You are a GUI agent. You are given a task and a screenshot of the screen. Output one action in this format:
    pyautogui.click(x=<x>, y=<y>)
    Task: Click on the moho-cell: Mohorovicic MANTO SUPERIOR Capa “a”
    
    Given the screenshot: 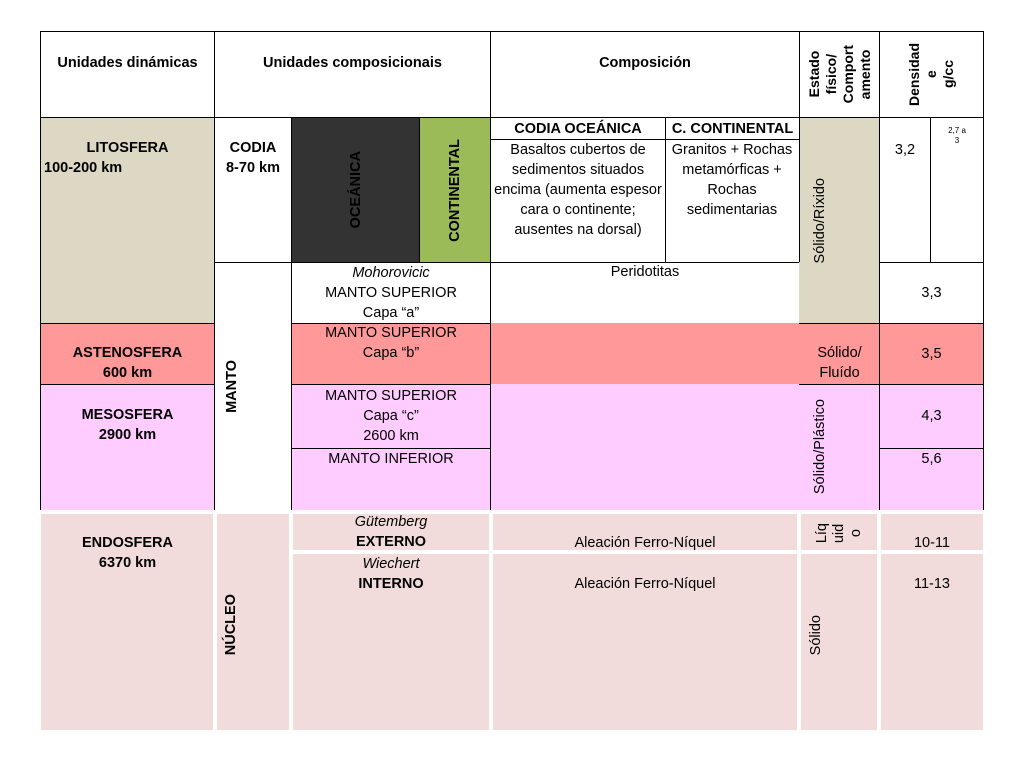 What is the action you would take?
    pyautogui.click(x=391, y=292)
    